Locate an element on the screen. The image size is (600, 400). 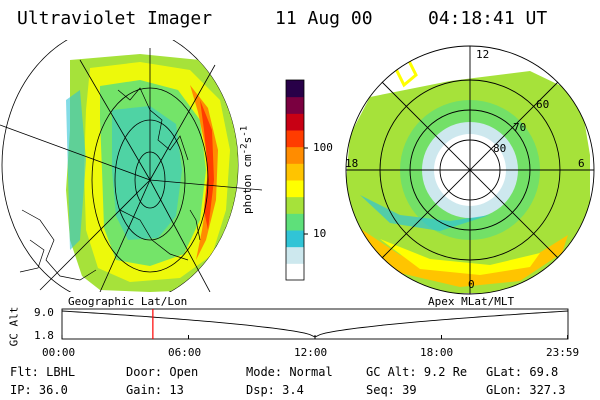
x-tick-0600: 06:00 is located at coordinates (185, 352).